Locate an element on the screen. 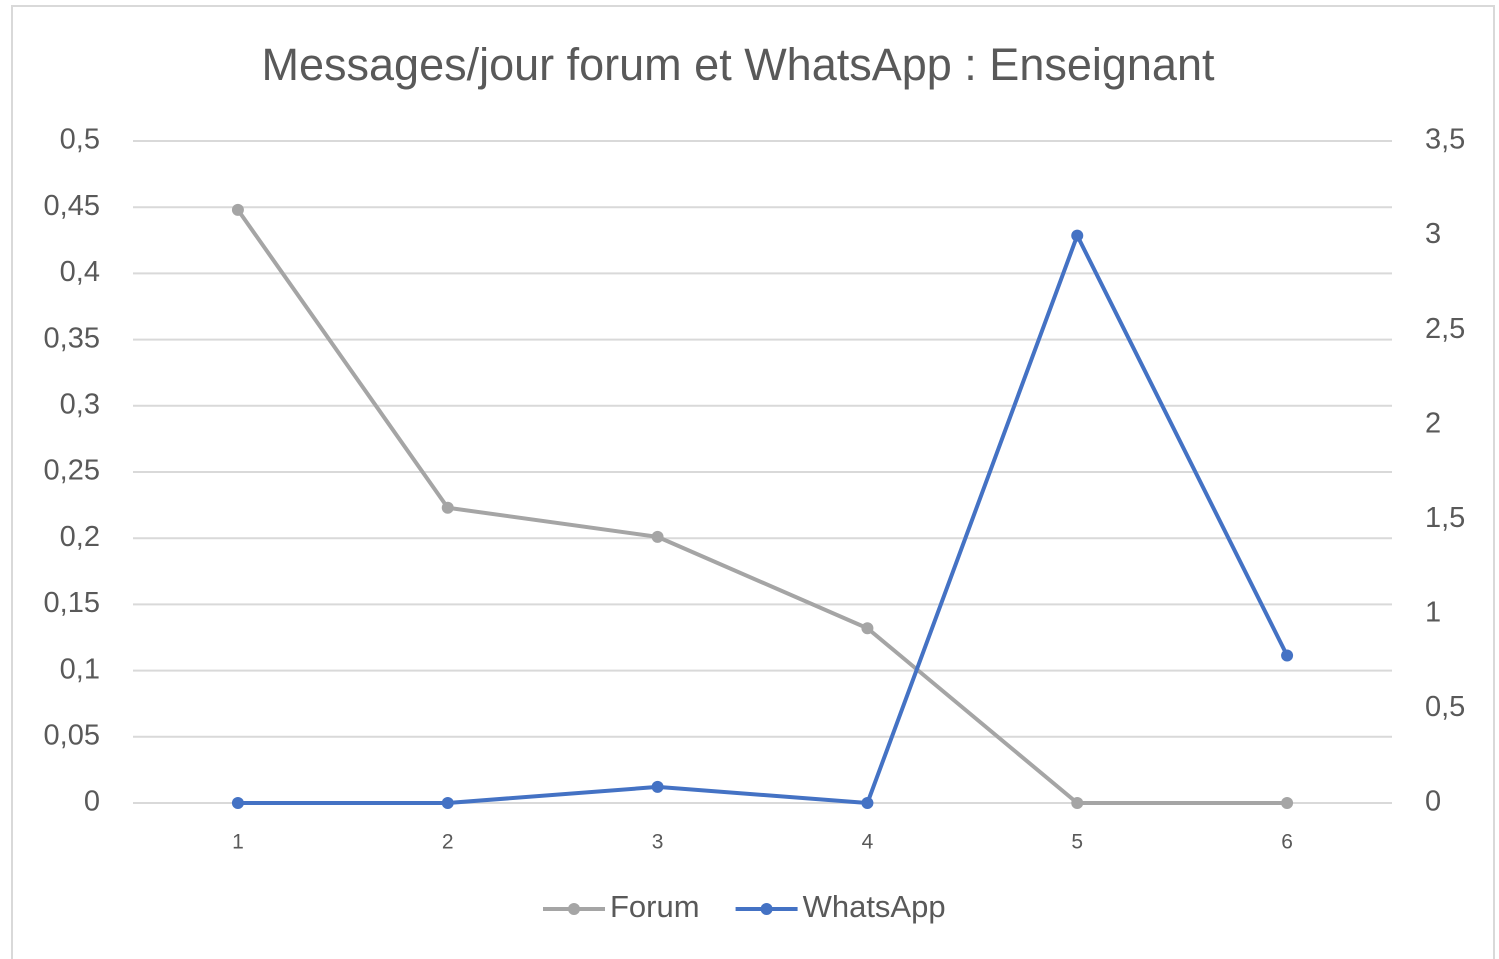 The image size is (1499, 959). x-tick-label: 4 is located at coordinates (868, 842).